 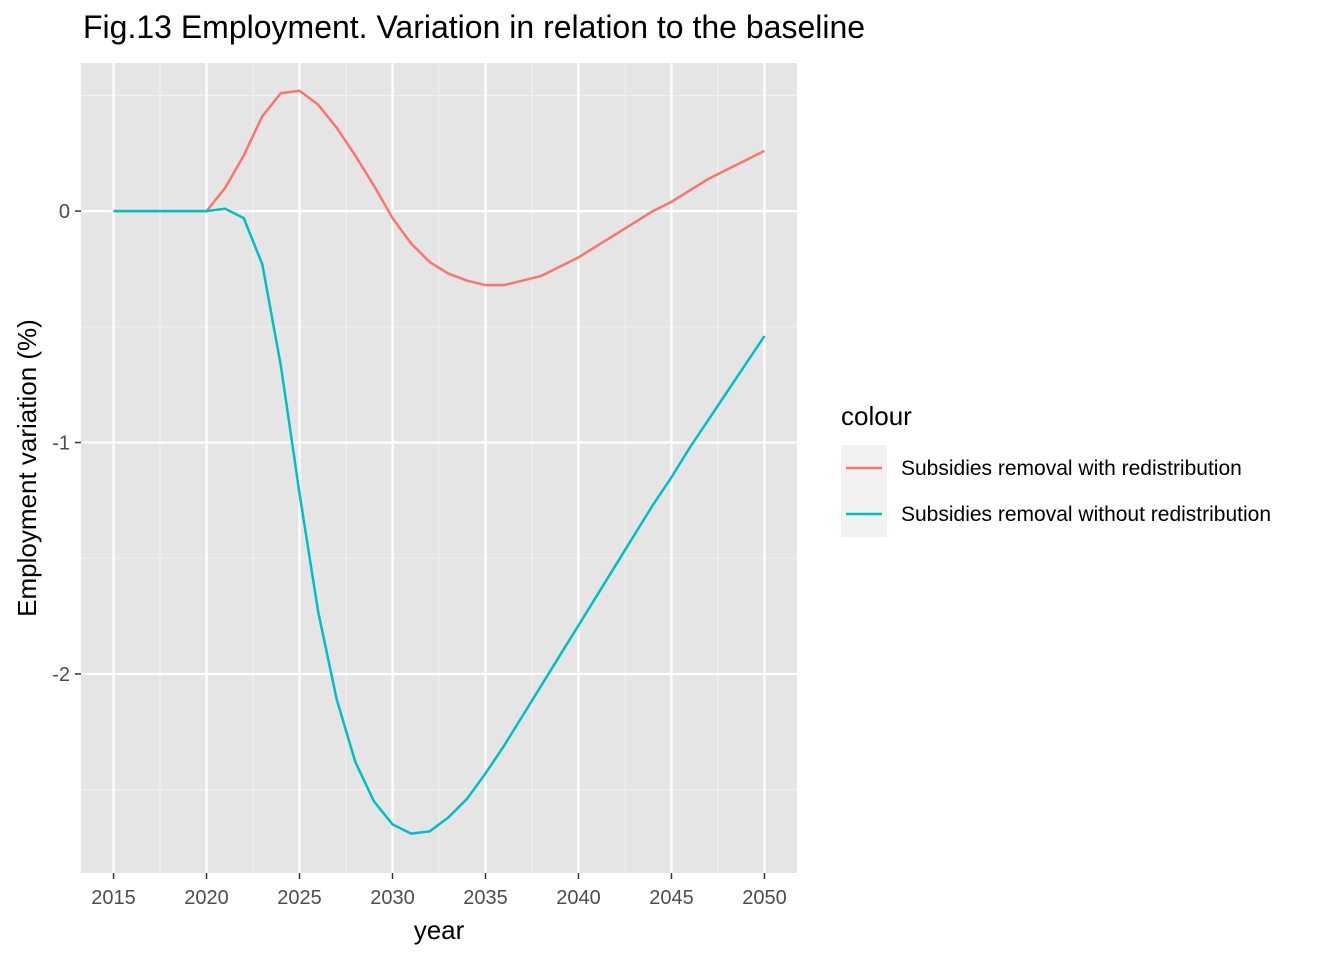 I want to click on x-tick-label: 2035, so click(x=485, y=898).